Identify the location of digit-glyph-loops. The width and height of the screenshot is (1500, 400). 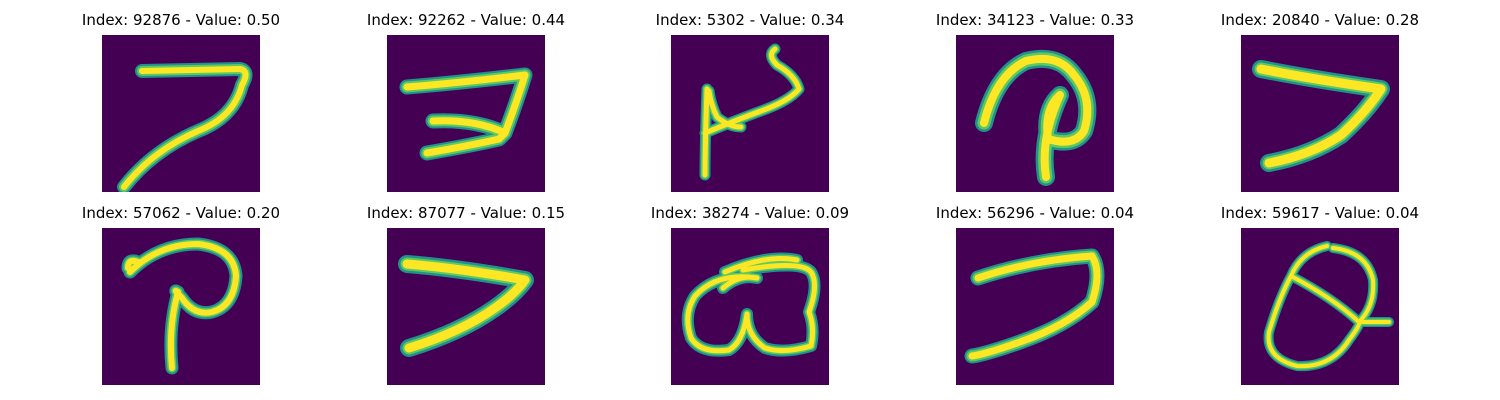
(751, 304).